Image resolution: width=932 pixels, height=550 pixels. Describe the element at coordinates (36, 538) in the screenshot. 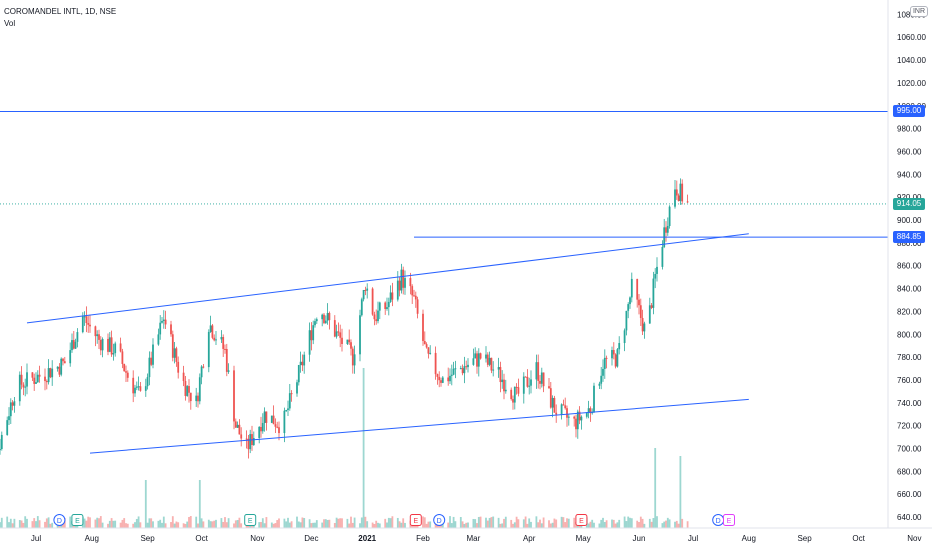

I see `time-tick-label: Jul` at that location.